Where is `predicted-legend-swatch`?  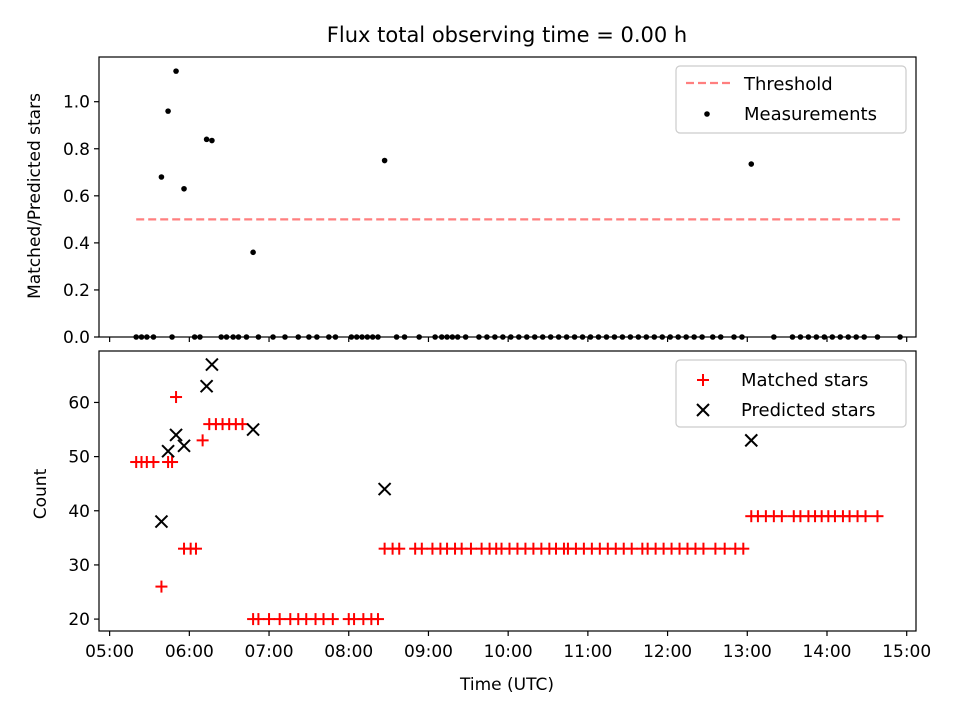 predicted-legend-swatch is located at coordinates (703, 410).